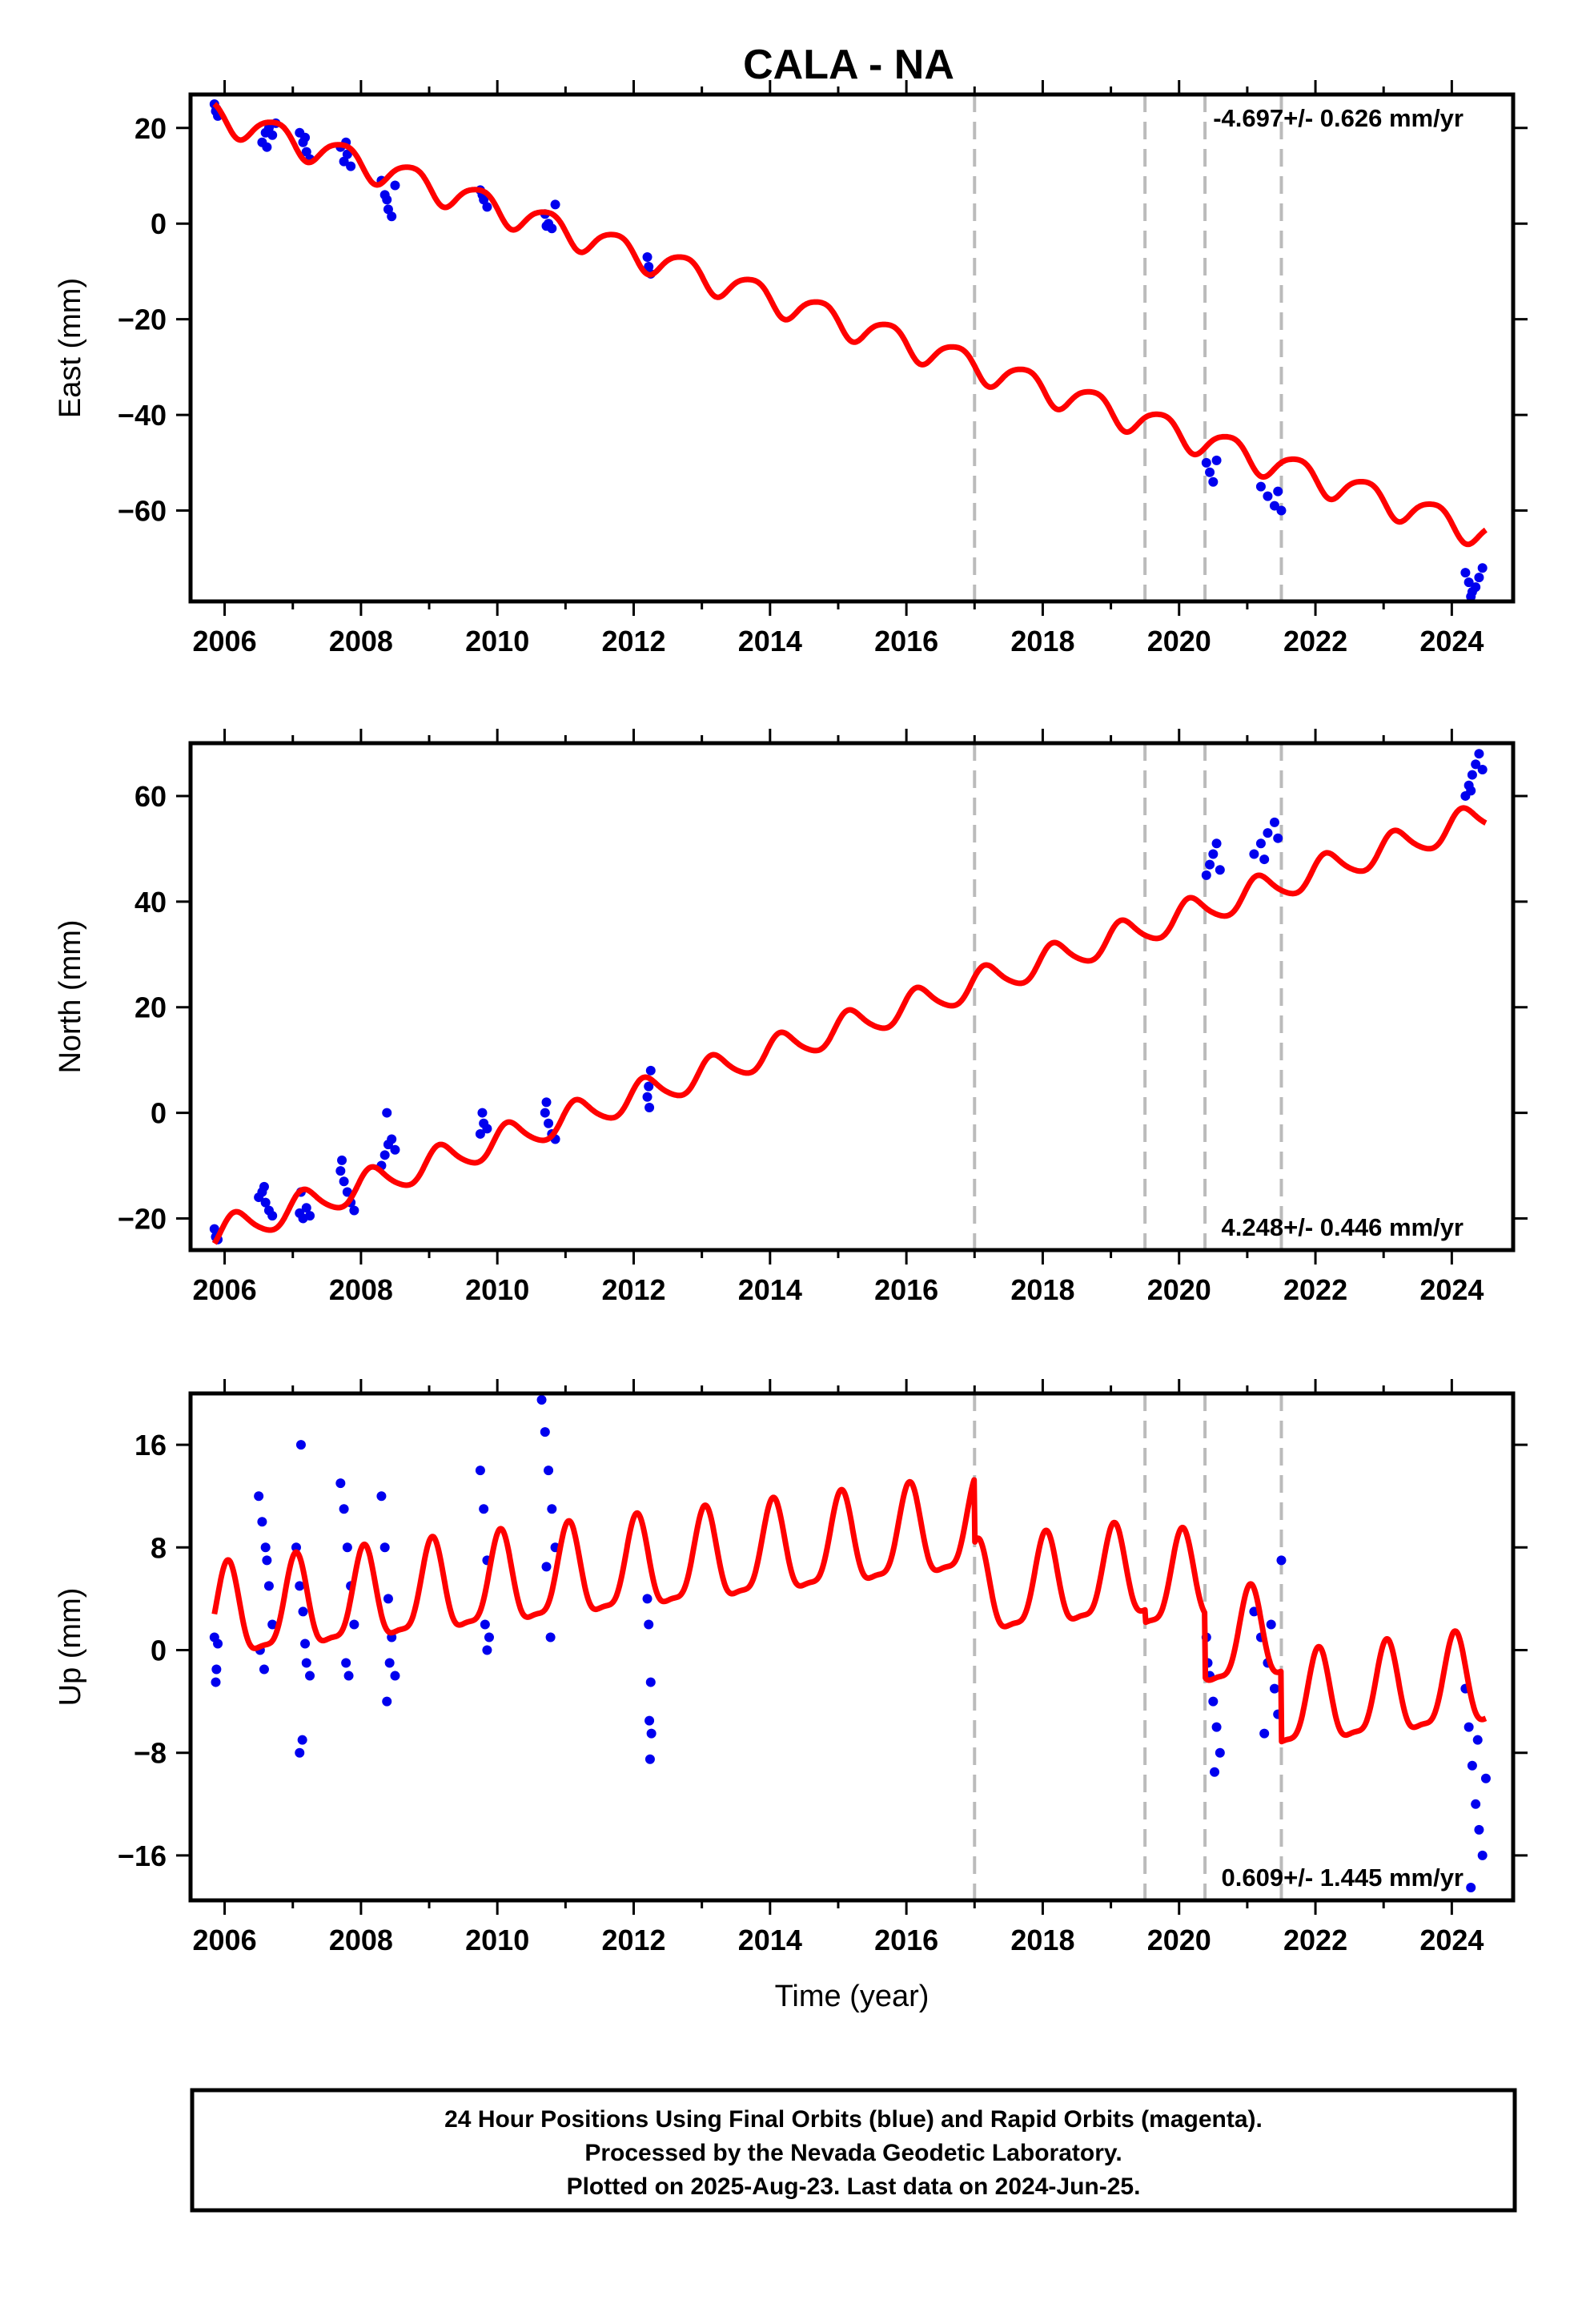  Describe the element at coordinates (70, 996) in the screenshot. I see `y-axis-label: North (mm)` at that location.